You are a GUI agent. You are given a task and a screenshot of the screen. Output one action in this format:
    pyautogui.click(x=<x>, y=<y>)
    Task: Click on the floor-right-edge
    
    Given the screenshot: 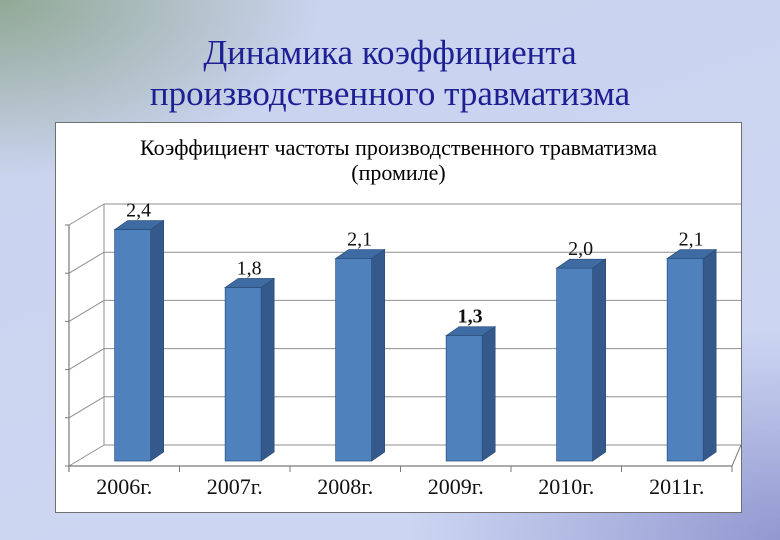 What is the action you would take?
    pyautogui.click(x=736, y=455)
    